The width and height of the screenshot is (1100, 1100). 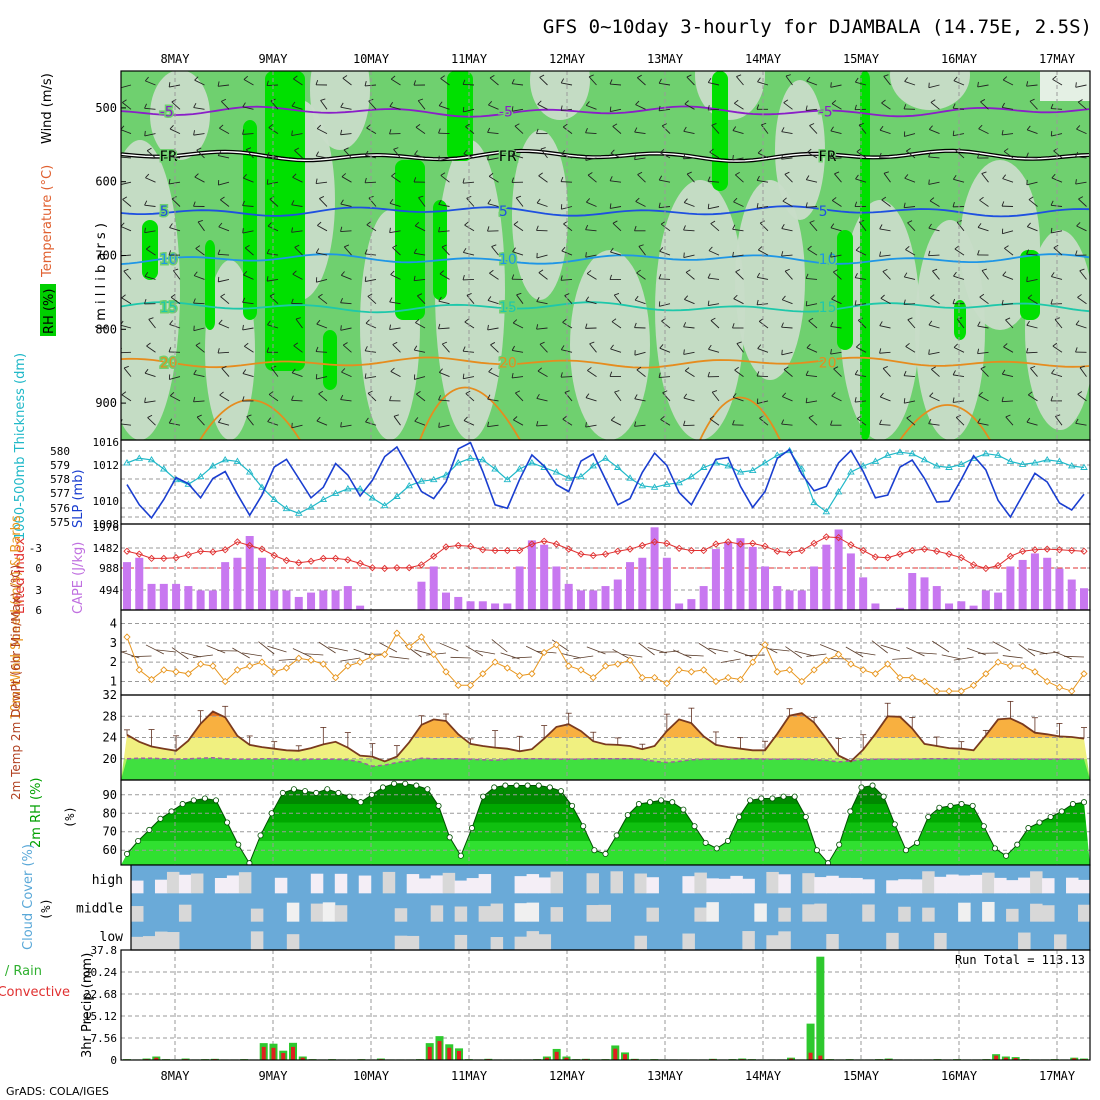 What do you see at coordinates (508, 364) in the screenshot?
I see `isotherm-label: 20` at bounding box center [508, 364].